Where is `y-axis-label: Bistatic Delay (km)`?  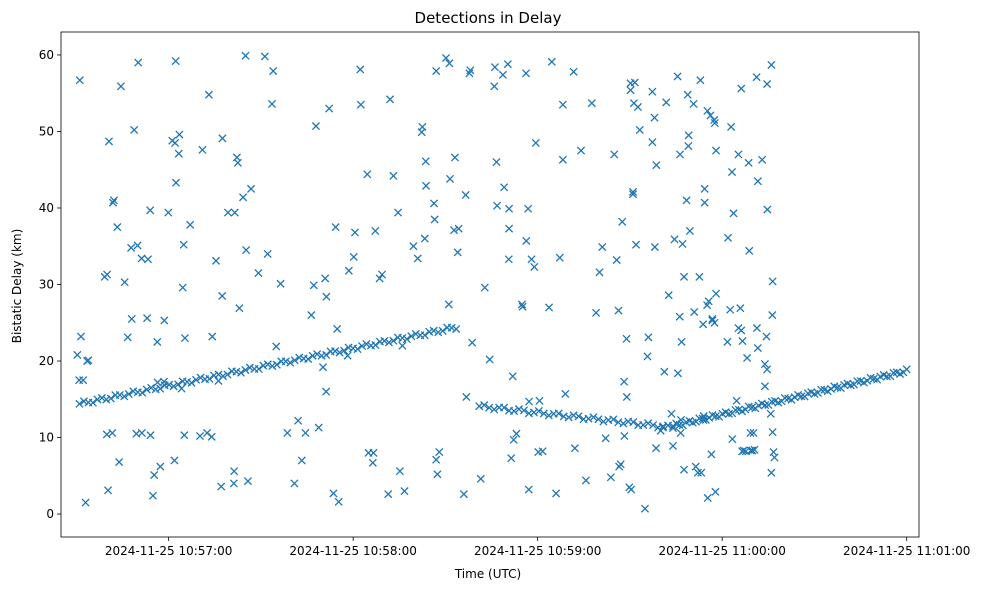 y-axis-label: Bistatic Delay (km) is located at coordinates (17, 286).